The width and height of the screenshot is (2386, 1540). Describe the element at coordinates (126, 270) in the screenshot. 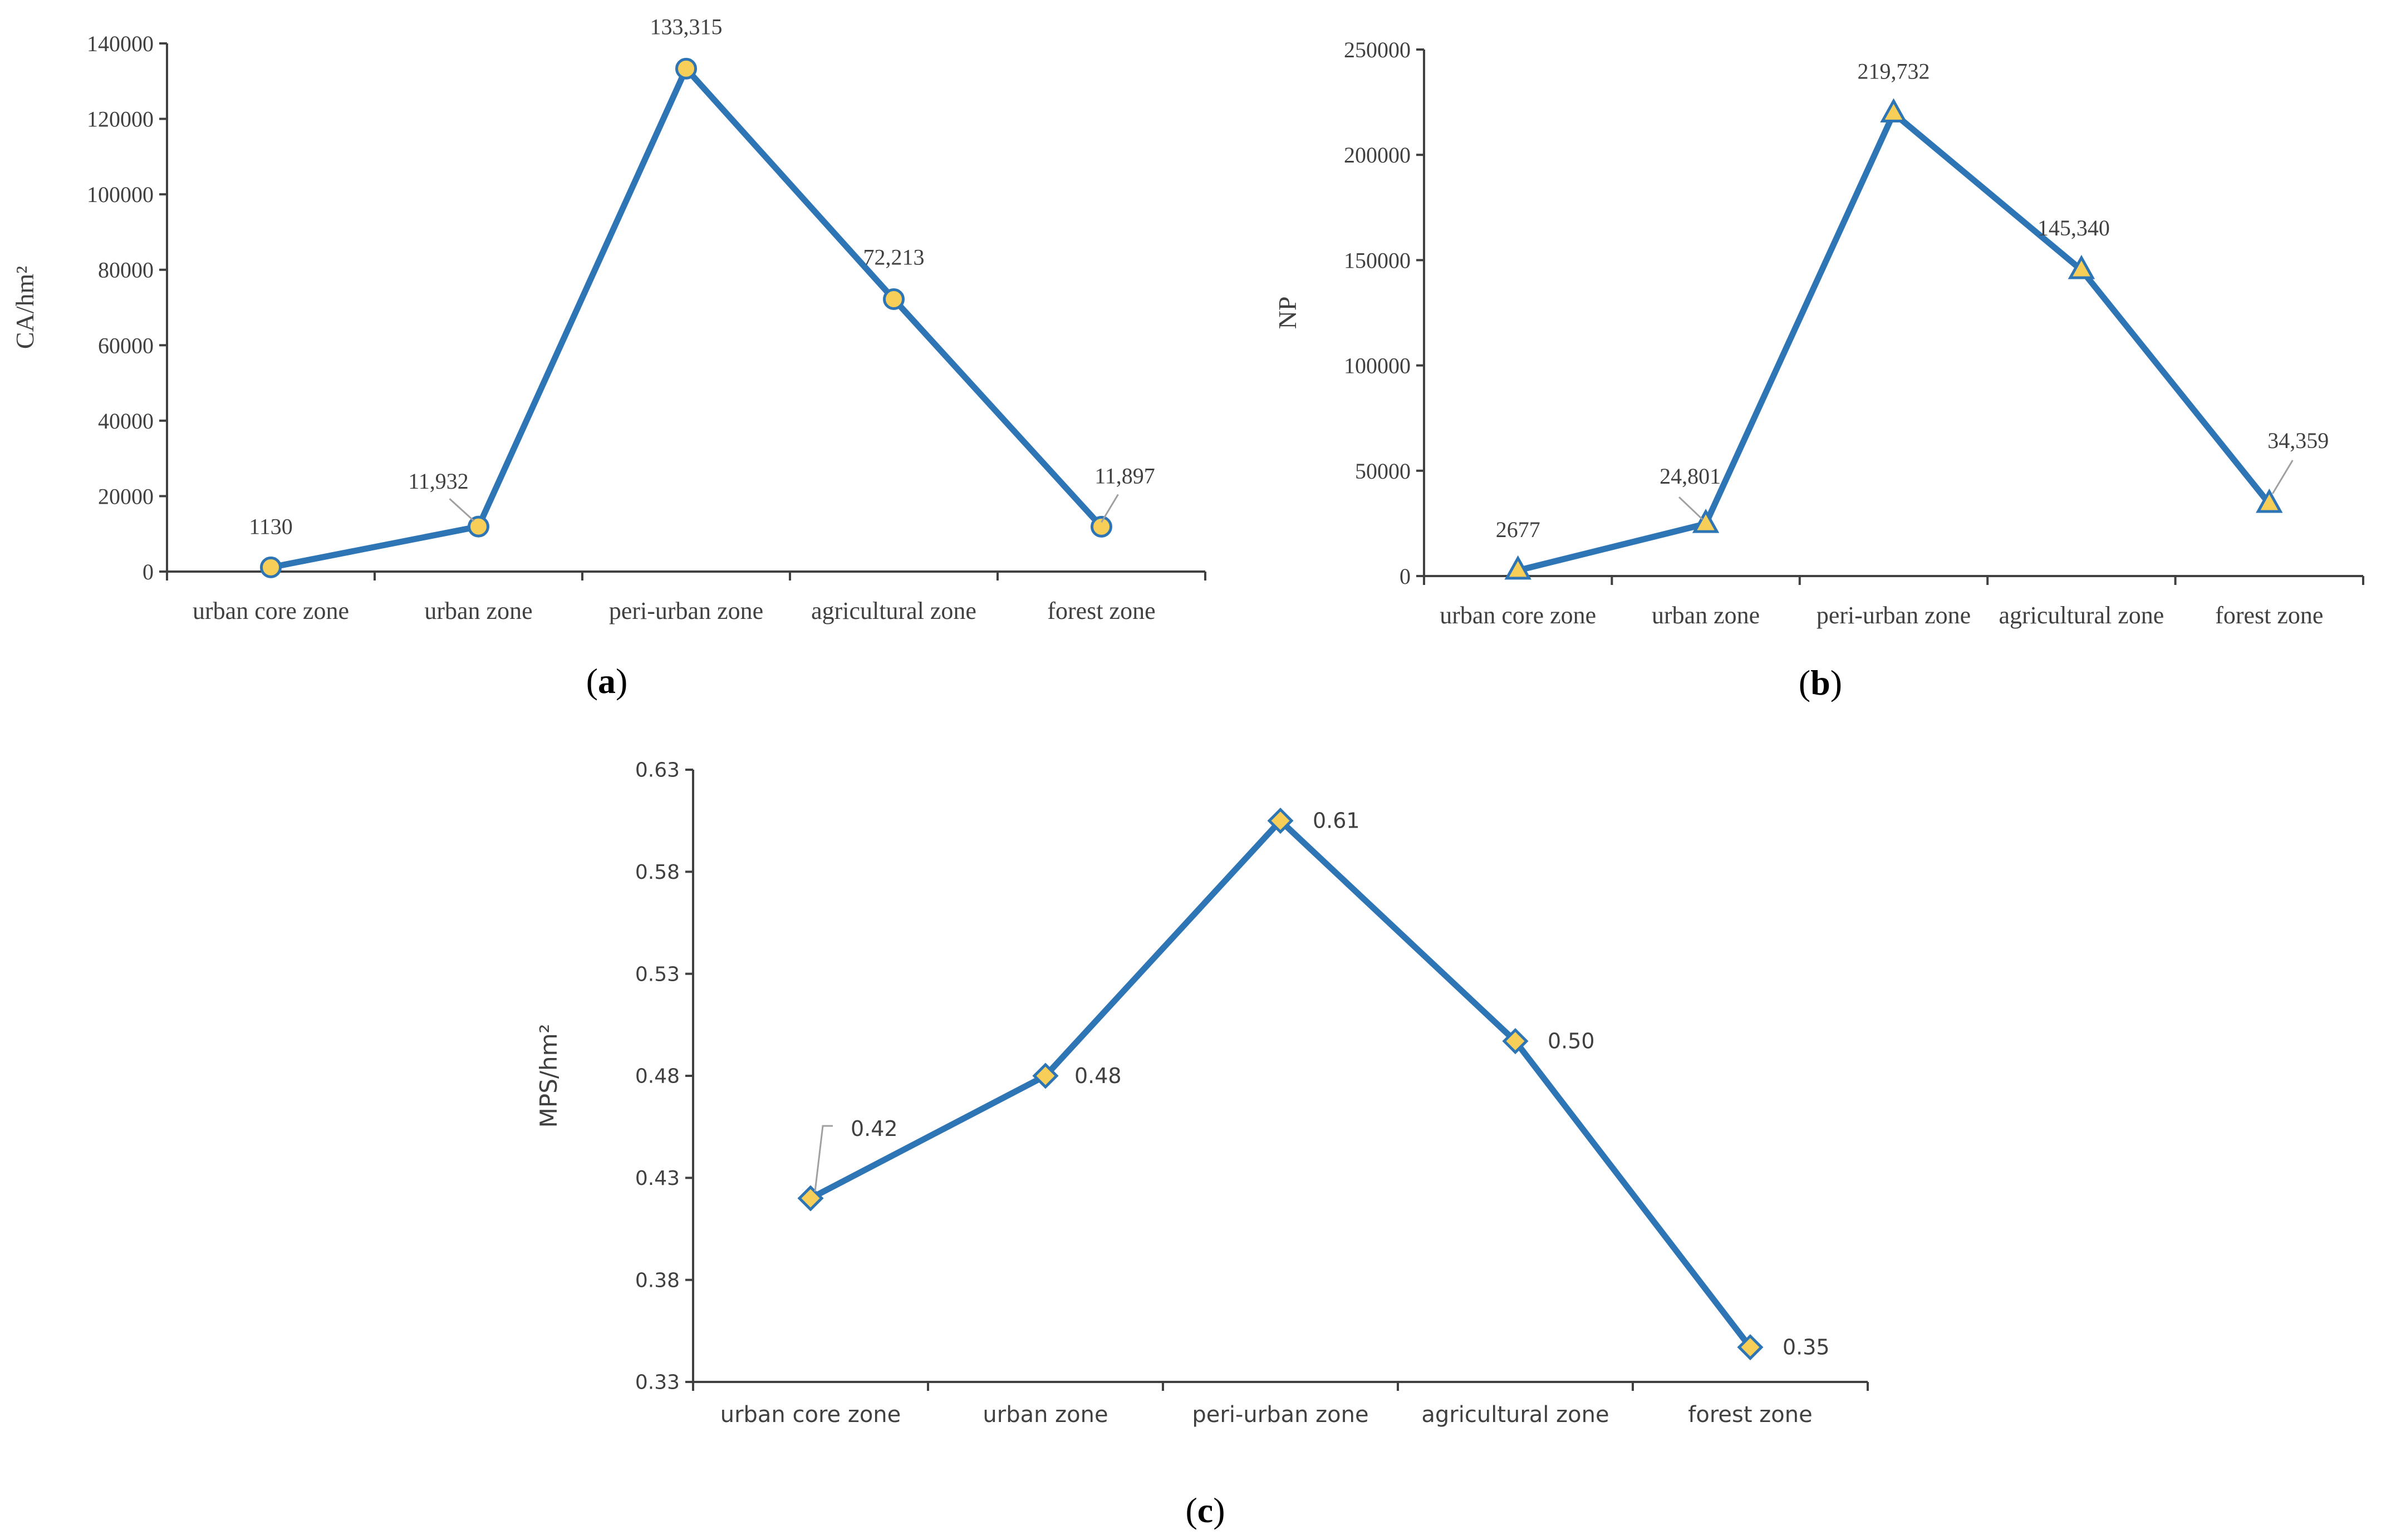

I see `y-tick-label: 80000` at that location.